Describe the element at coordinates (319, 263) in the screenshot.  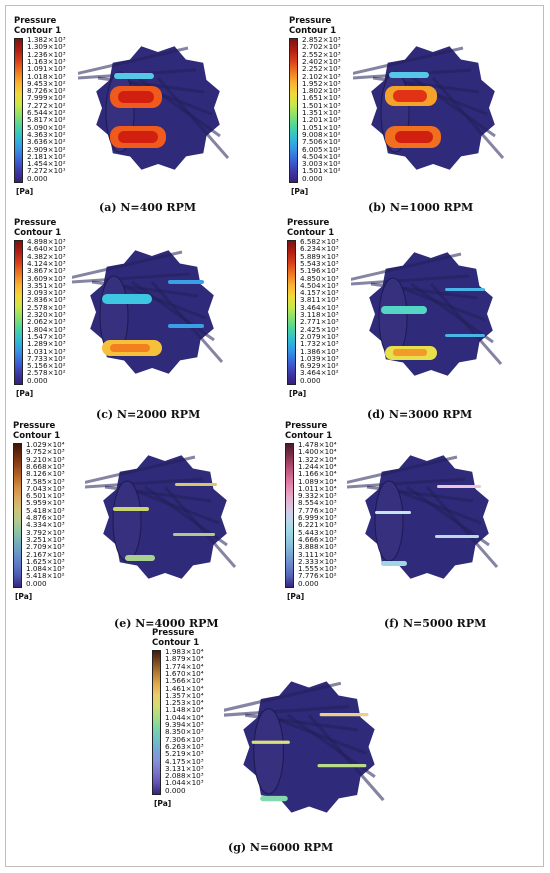
I see `tick-label: 5.543×10³` at that location.